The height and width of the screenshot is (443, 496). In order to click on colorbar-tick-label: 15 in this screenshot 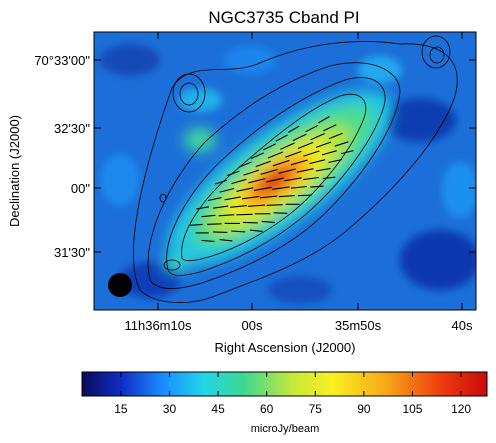, I will do `click(121, 409)`.